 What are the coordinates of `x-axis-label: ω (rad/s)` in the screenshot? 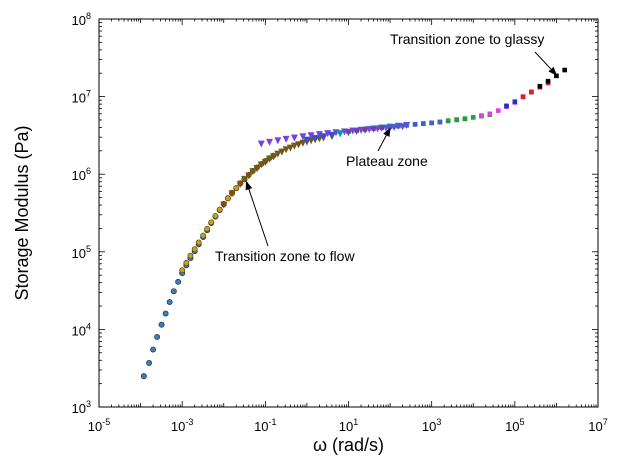 It's located at (348, 445).